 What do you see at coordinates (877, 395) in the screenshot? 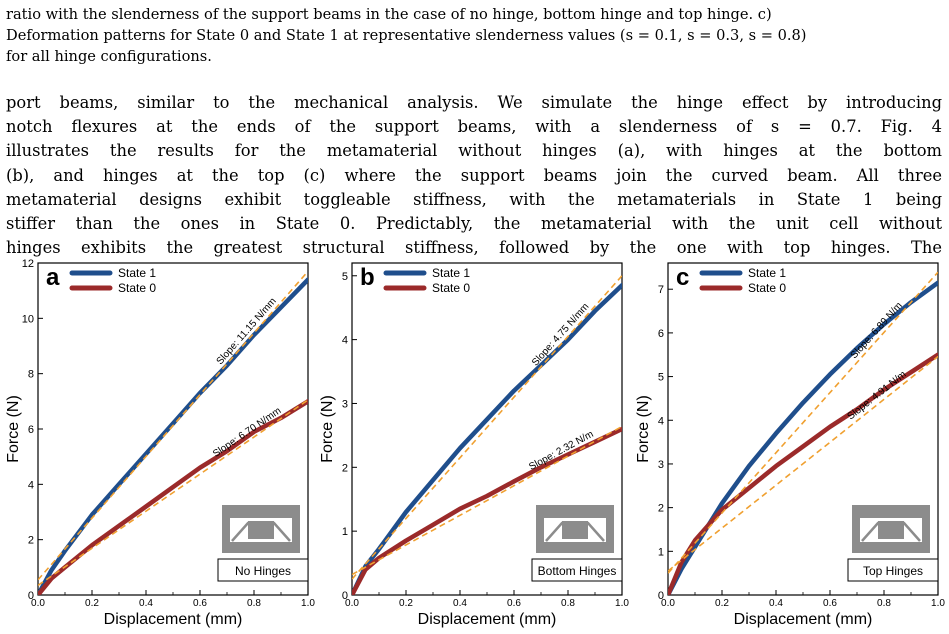
I see `slope-label: Slope: 4.91 N/m` at bounding box center [877, 395].